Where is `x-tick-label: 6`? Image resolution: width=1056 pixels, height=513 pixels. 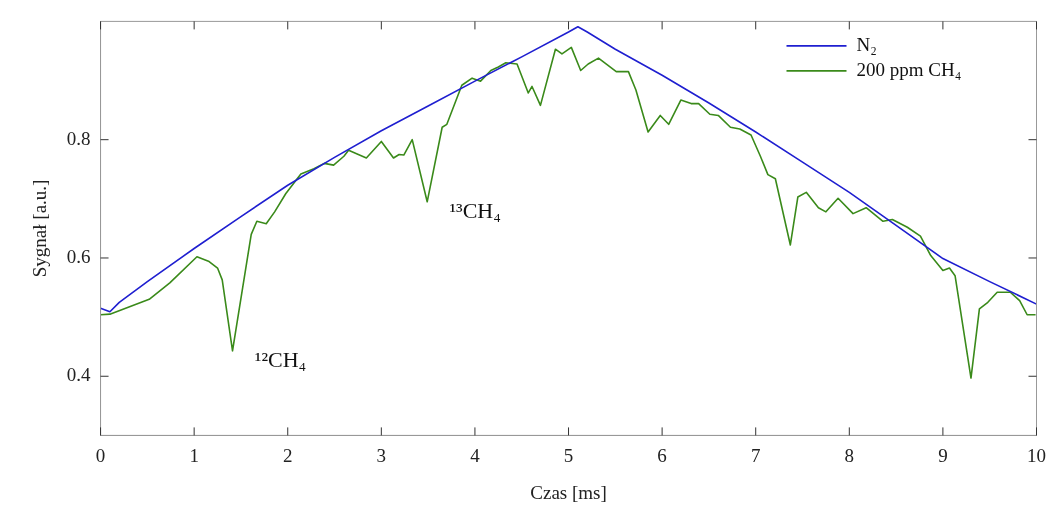
x-tick-label: 6 is located at coordinates (662, 455).